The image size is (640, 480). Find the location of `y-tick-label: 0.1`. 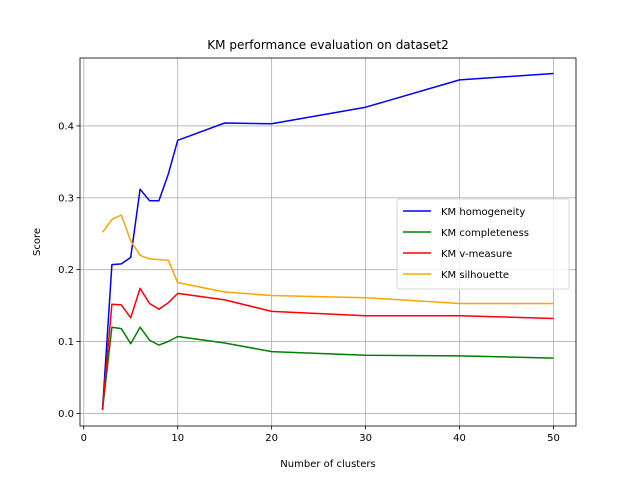

y-tick-label: 0.1 is located at coordinates (66, 342).